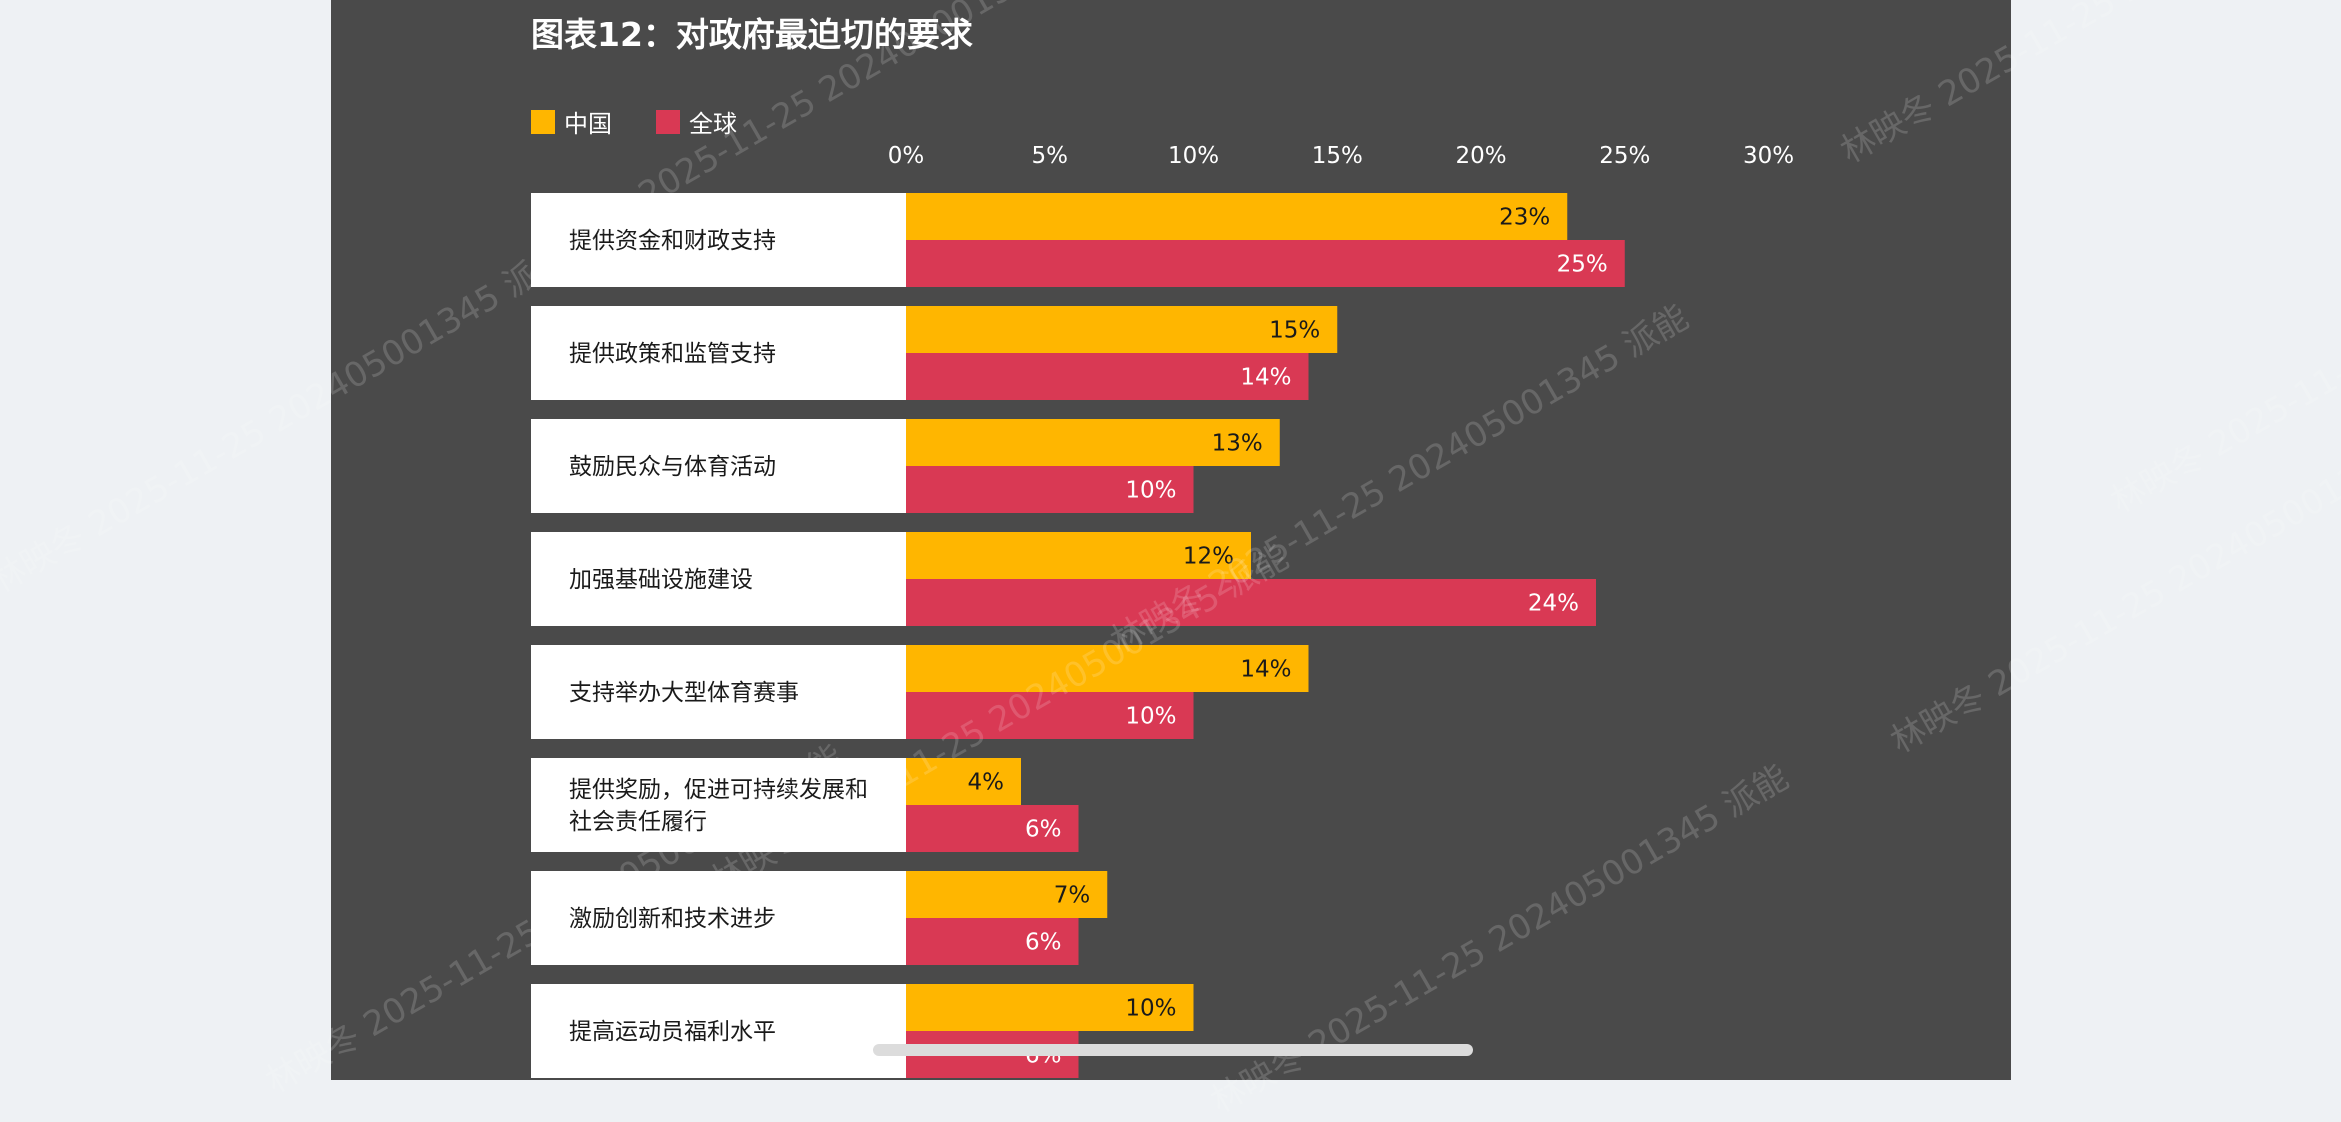  What do you see at coordinates (1480, 156) in the screenshot?
I see `x-tick-label: 20%` at bounding box center [1480, 156].